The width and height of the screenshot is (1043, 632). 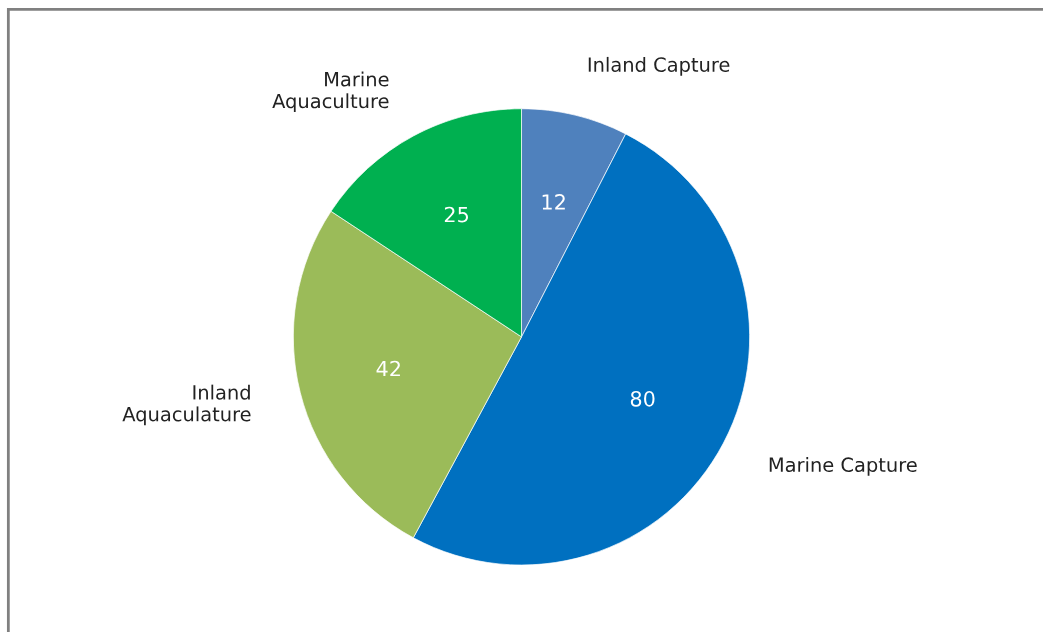 I want to click on data-label: 25, so click(x=456, y=214).